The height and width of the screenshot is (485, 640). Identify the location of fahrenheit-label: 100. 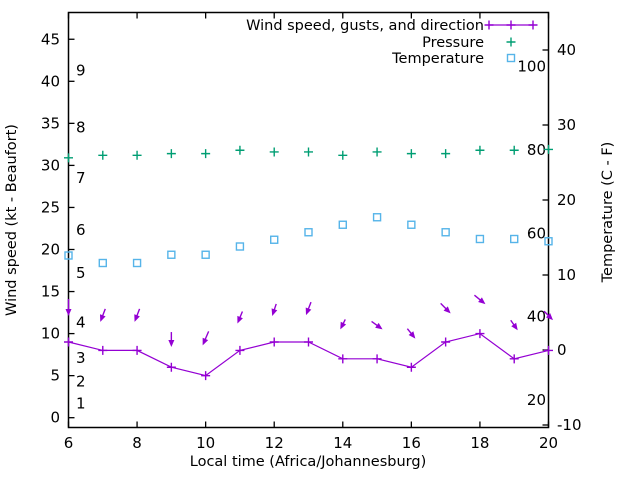
(531, 67).